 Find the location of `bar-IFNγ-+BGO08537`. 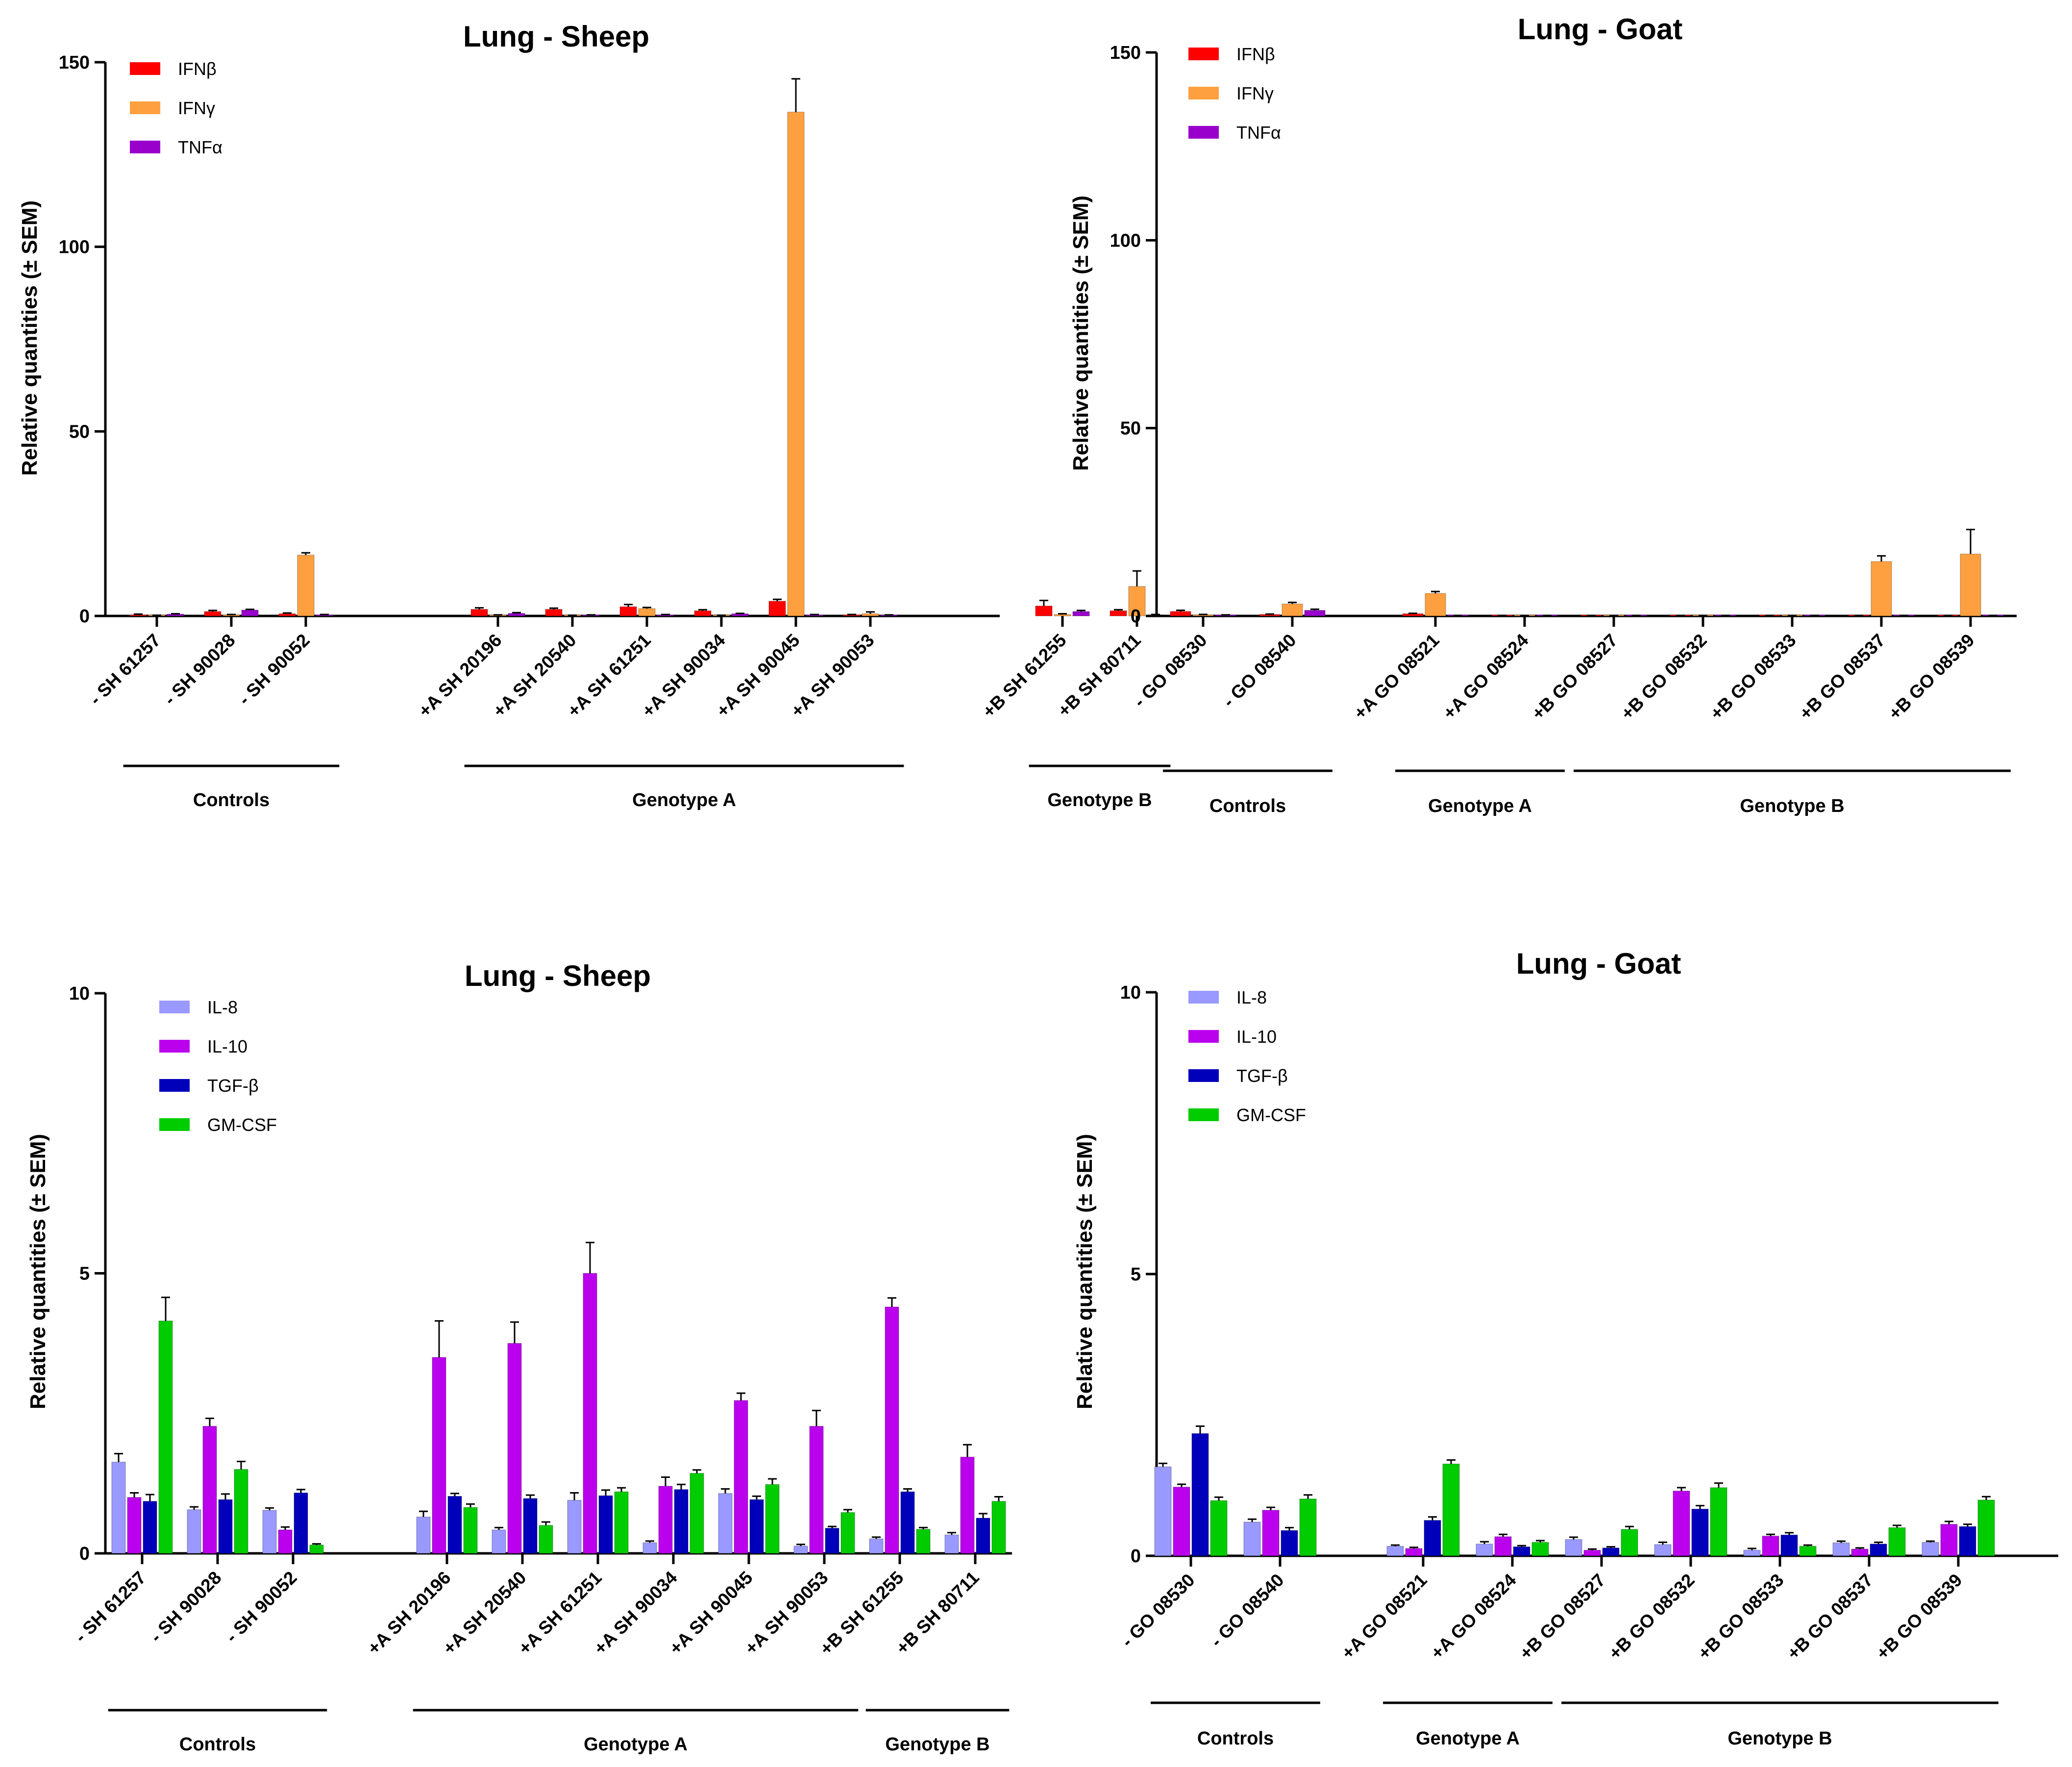

bar-IFNγ-+BGO08537 is located at coordinates (1881, 588).